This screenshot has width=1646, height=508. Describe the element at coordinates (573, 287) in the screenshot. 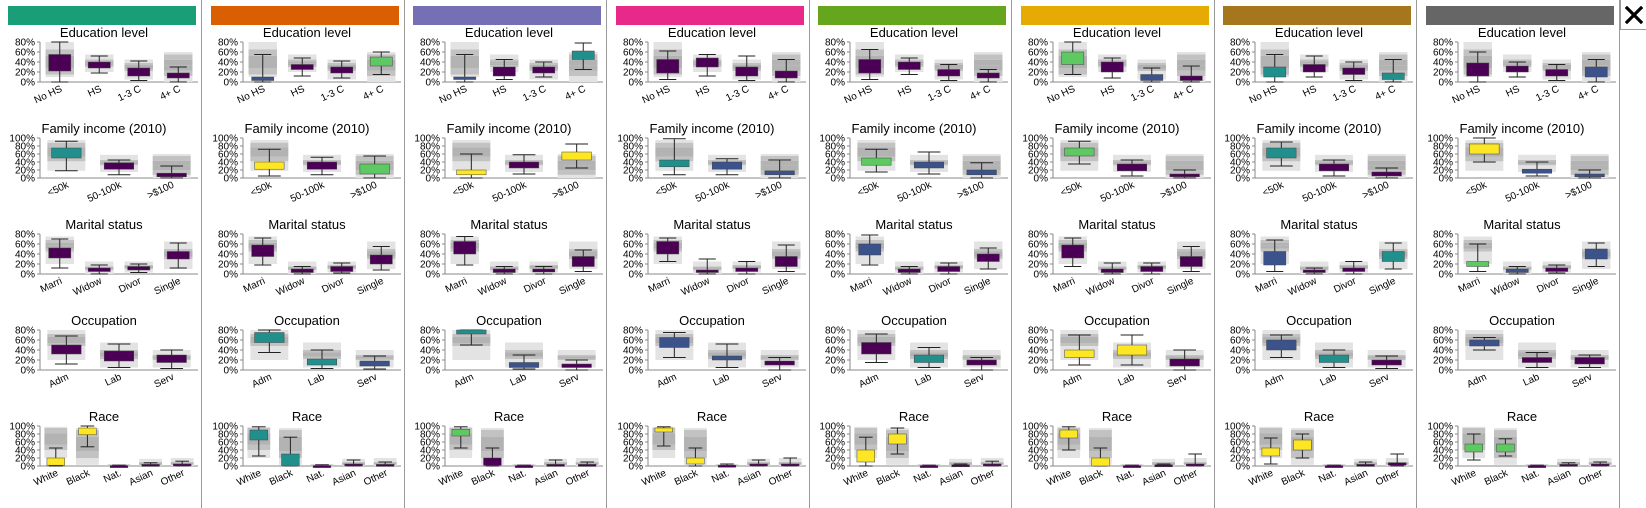

I see `x-tick-label: Single` at that location.